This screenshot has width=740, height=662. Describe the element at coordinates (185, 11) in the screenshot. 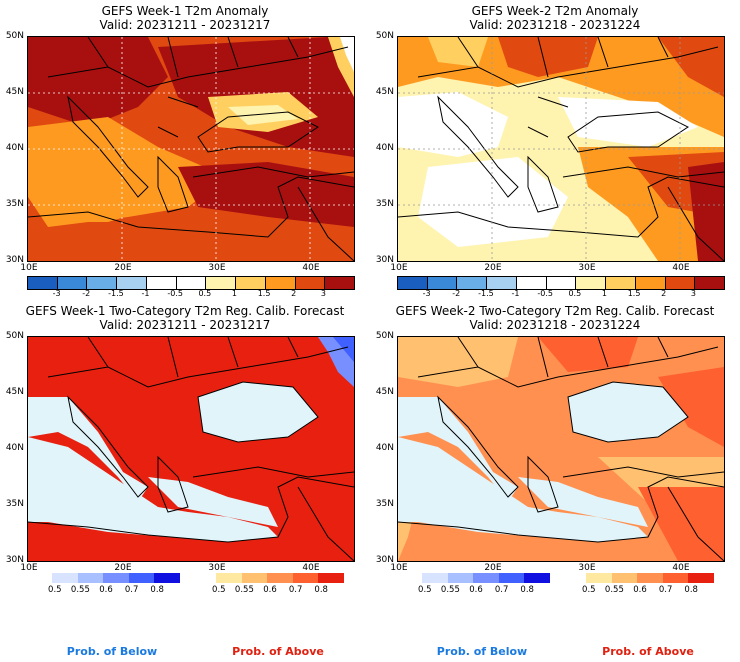

I see `panel-title: GEFS Week-1 T2m Anomaly` at that location.